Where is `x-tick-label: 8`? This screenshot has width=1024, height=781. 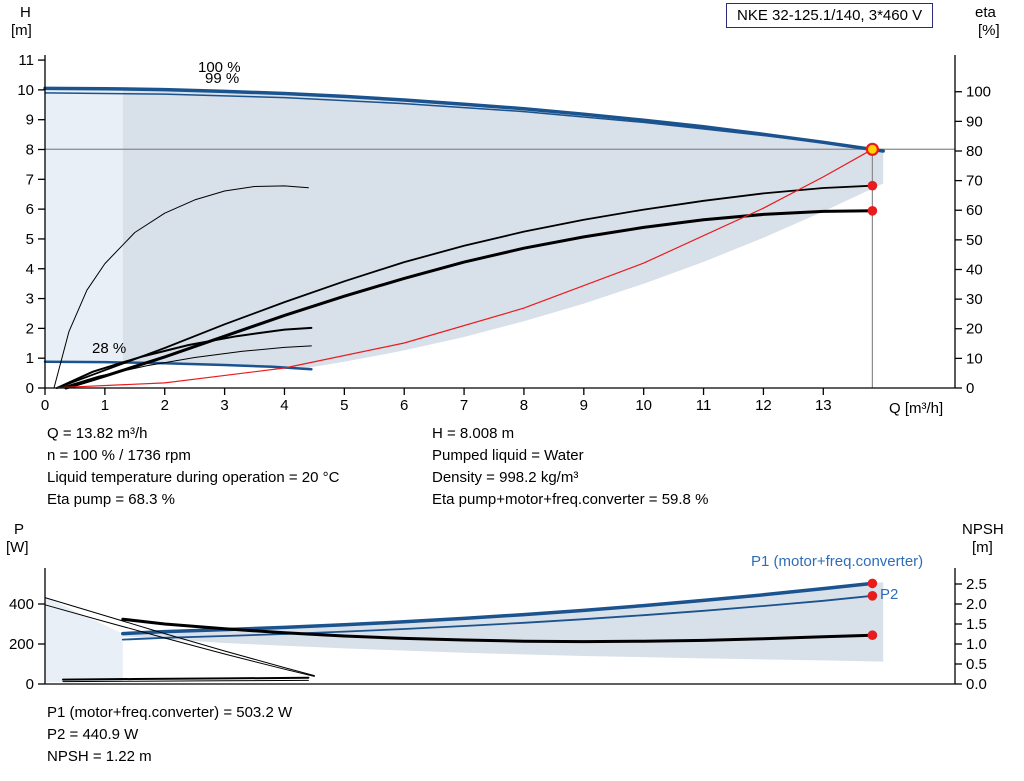
x-tick-label: 8 is located at coordinates (524, 405).